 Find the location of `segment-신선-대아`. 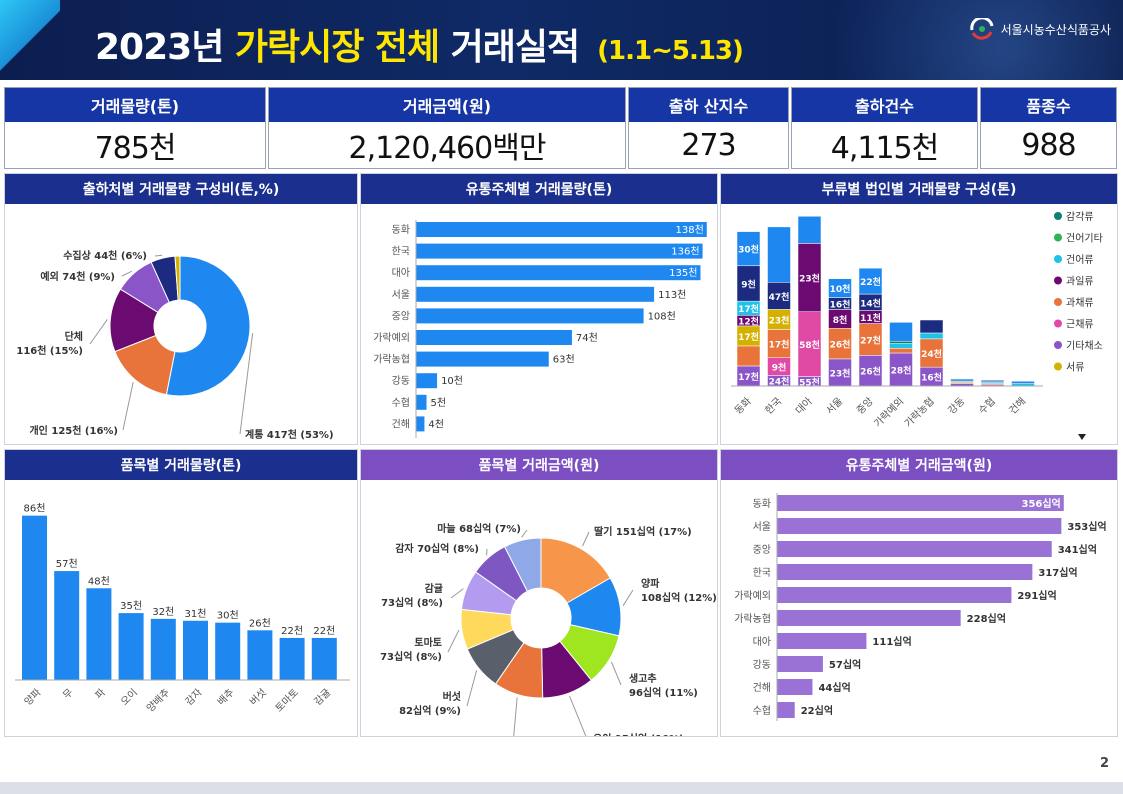

segment-신선-대아 is located at coordinates (809, 230).